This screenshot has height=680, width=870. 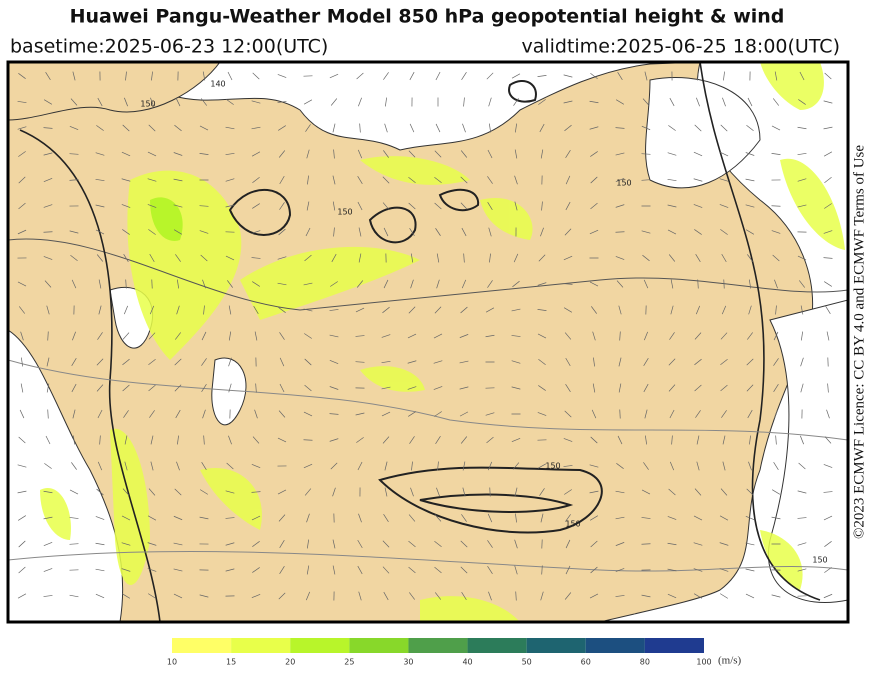 What do you see at coordinates (66, 475) in the screenshot?
I see `sea` at bounding box center [66, 475].